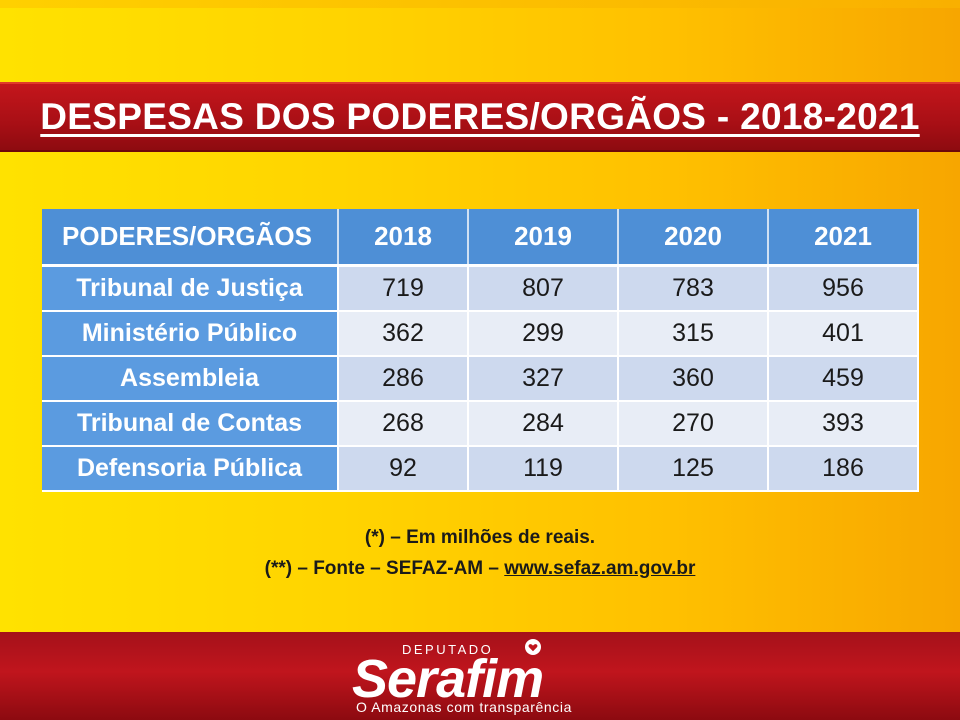 This screenshot has height=720, width=960. Describe the element at coordinates (403, 424) in the screenshot. I see `cell-value: 268` at that location.